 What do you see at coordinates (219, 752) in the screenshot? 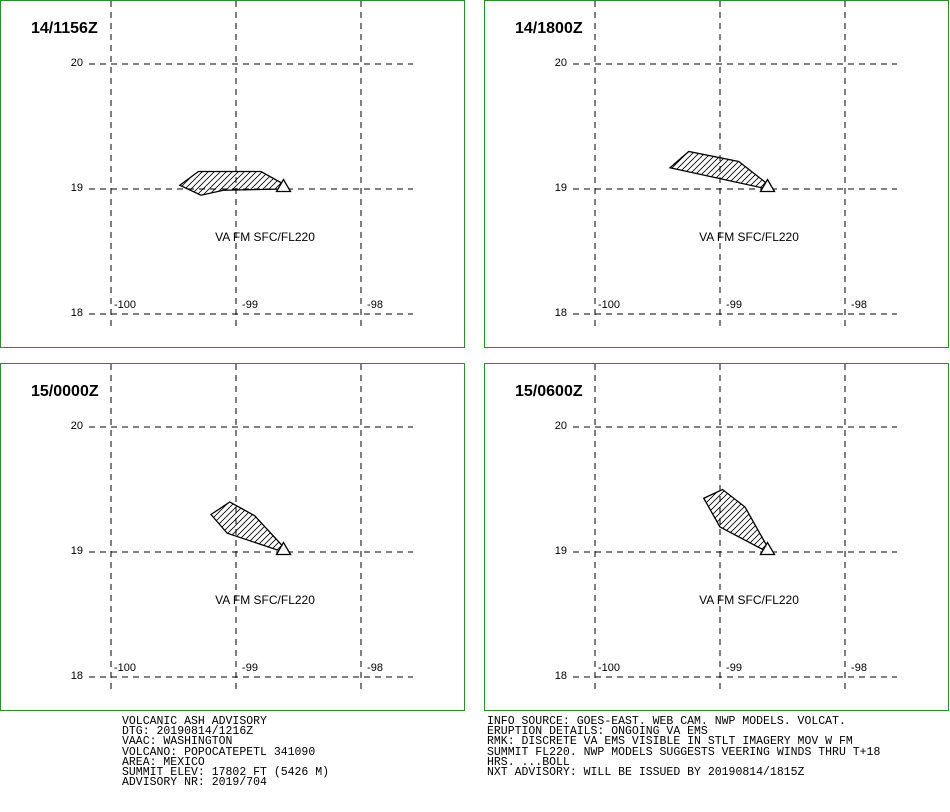
I see `advisory-line: VOLCANO: POPOCATEPETL 341090` at bounding box center [219, 752].